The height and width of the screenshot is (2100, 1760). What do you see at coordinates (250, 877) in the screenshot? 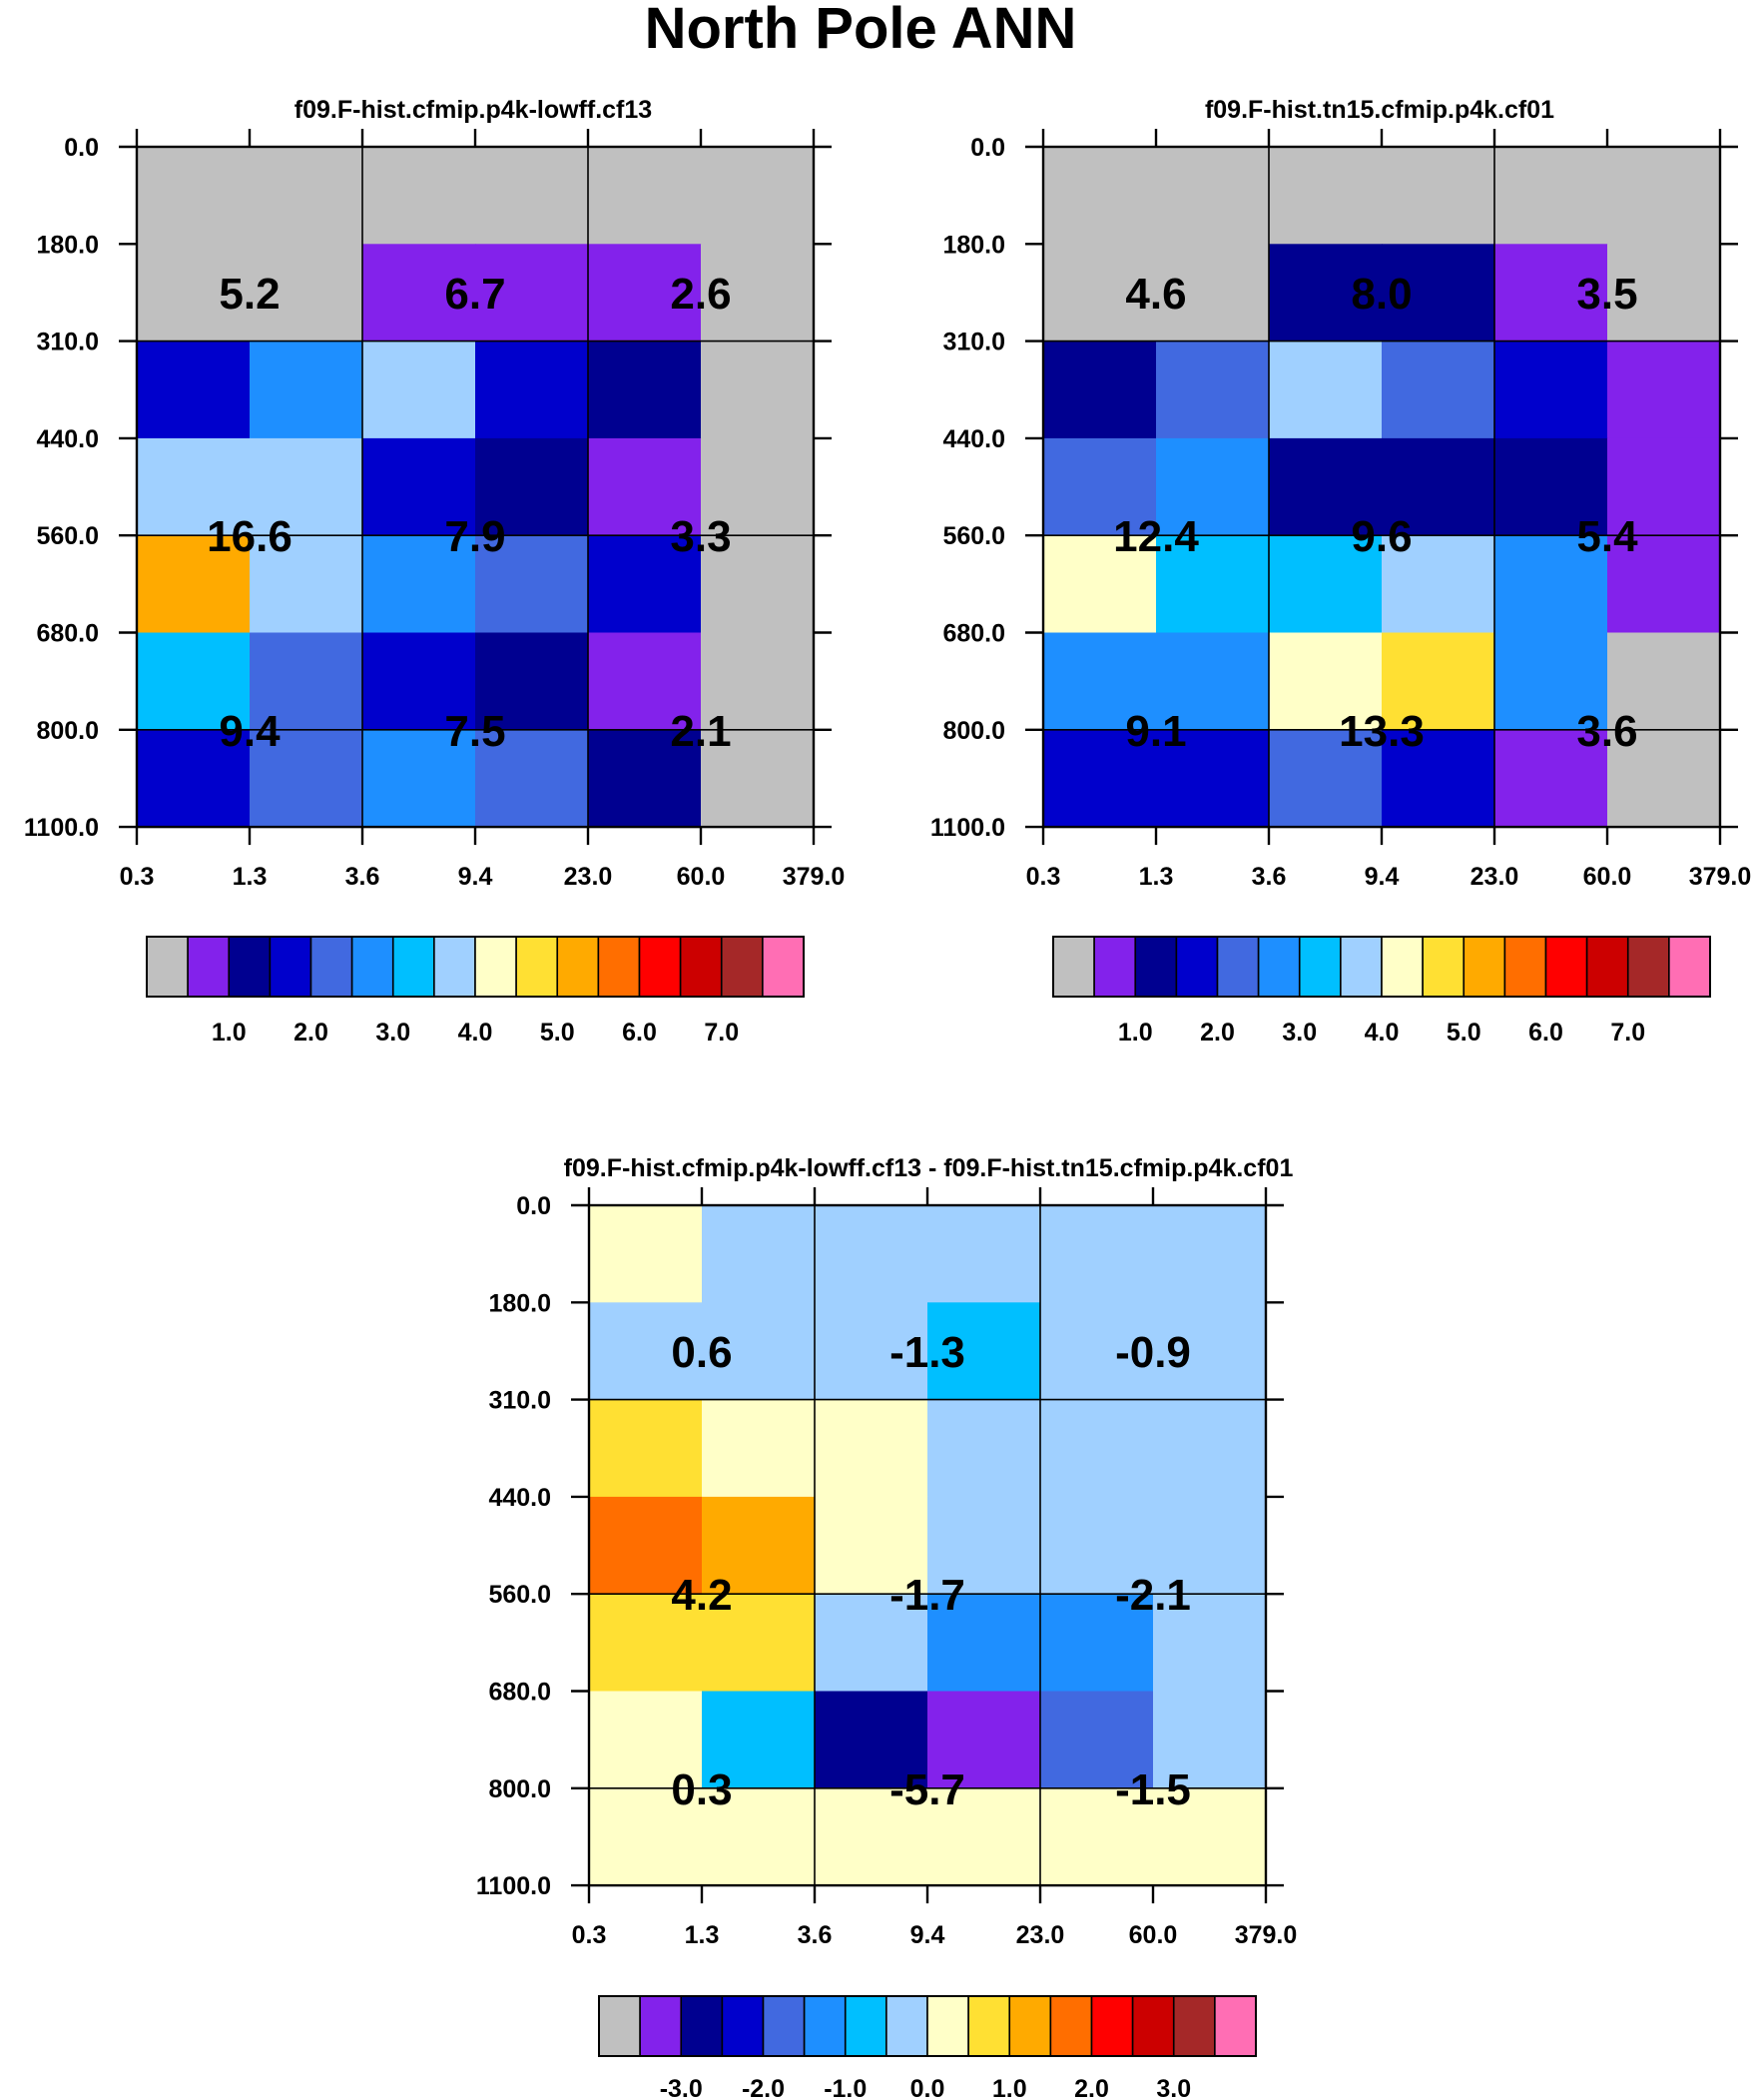
I see `x-tick-label: 1.3` at bounding box center [250, 877].